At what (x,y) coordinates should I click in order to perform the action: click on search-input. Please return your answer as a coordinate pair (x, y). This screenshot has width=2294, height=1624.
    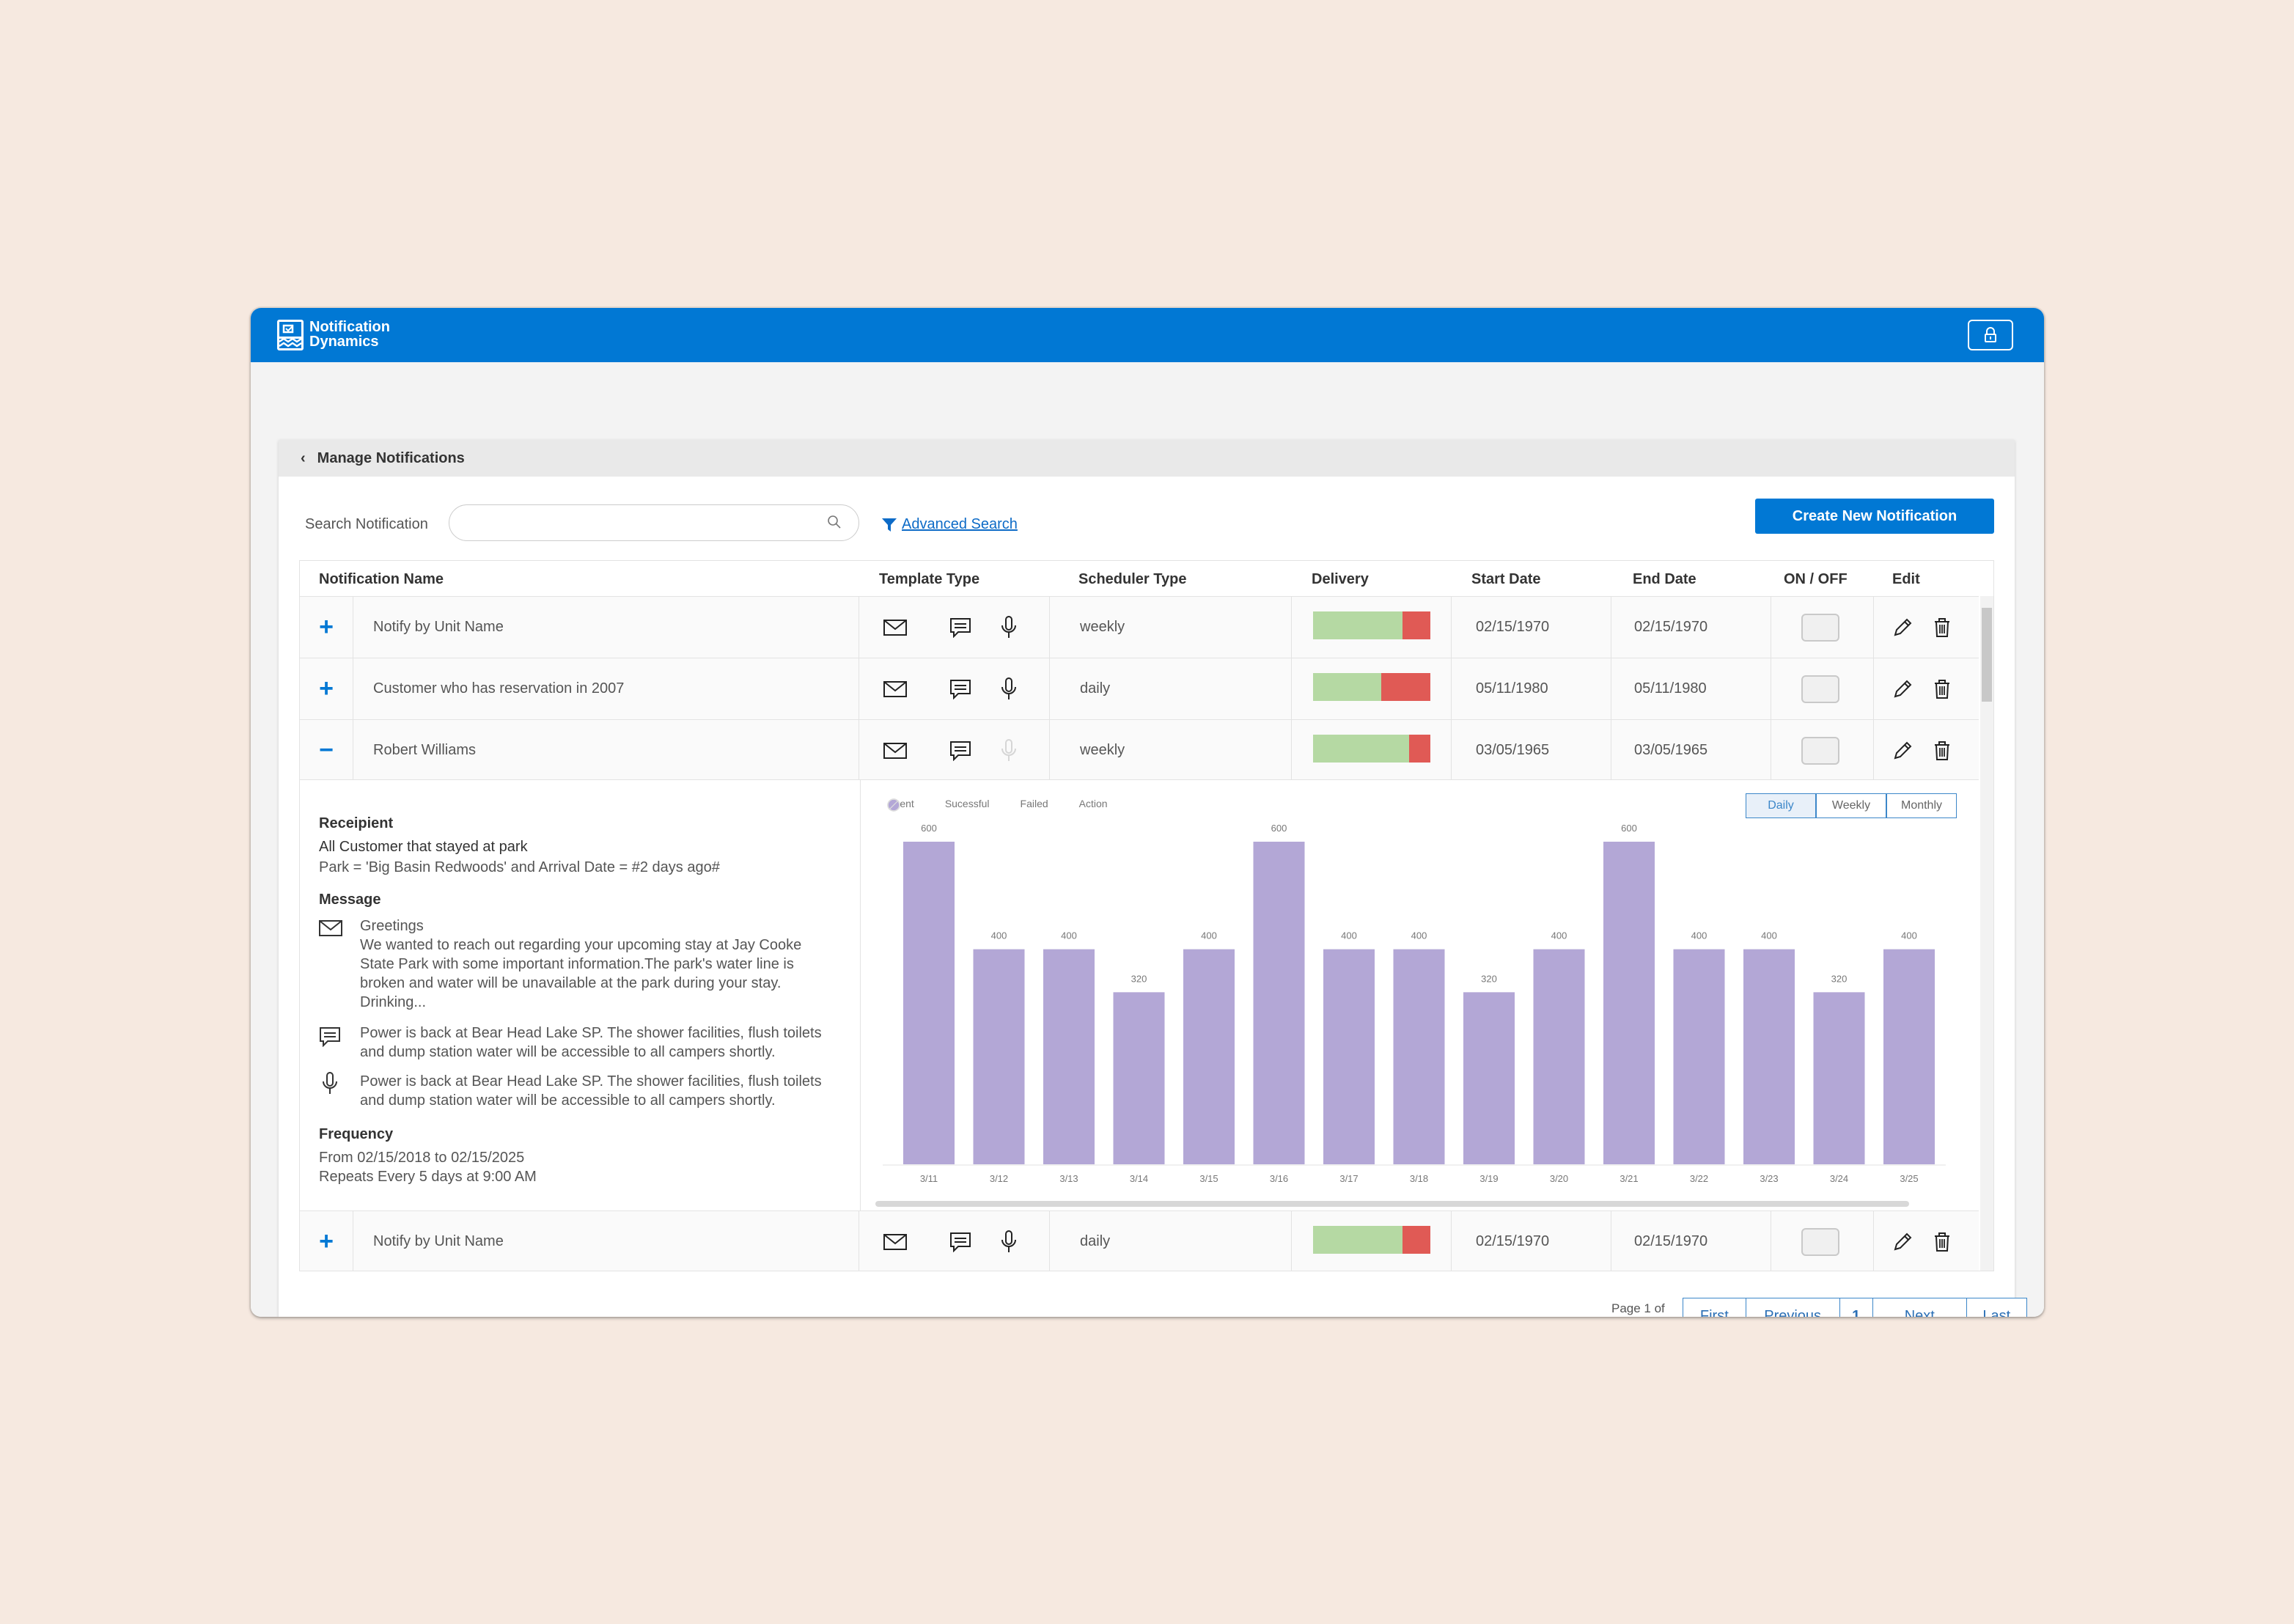
    Looking at the image, I should click on (654, 522).